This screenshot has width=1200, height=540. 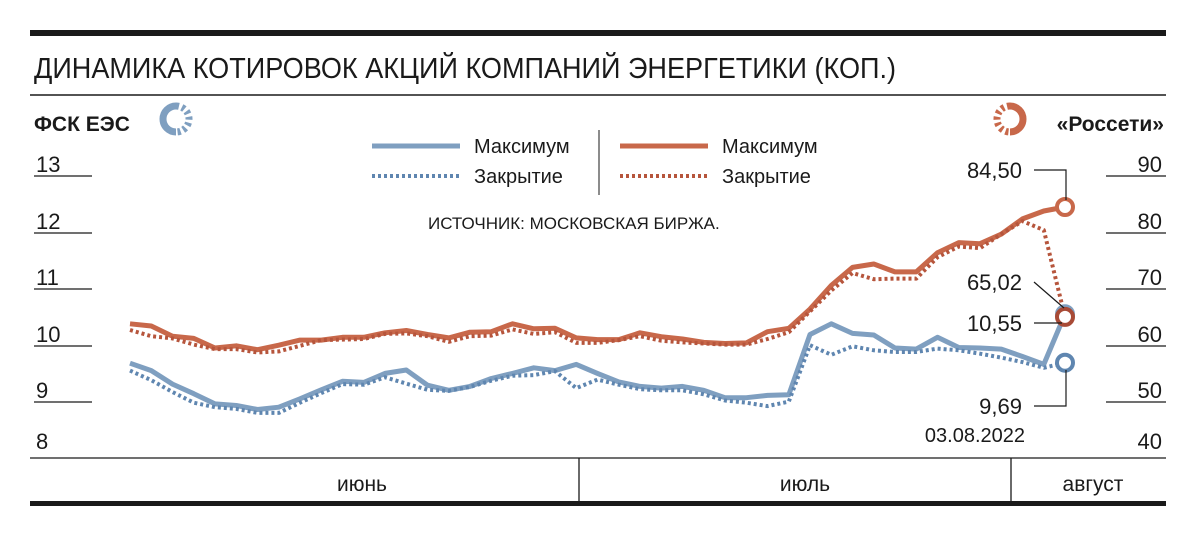 I want to click on left-tick-label: 9, so click(x=42, y=390).